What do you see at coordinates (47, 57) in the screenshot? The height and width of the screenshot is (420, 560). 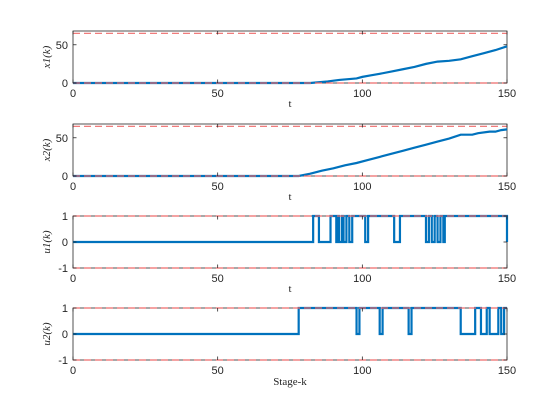 I see `y-axis-label: x1(k)` at bounding box center [47, 57].